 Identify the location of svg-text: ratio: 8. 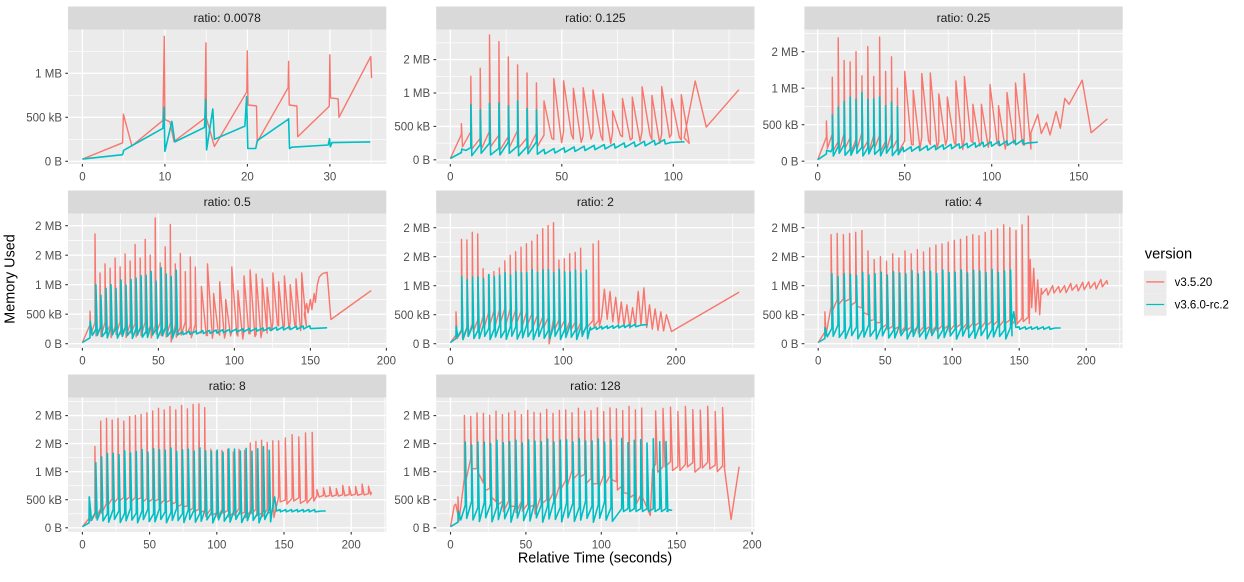
(227, 386).